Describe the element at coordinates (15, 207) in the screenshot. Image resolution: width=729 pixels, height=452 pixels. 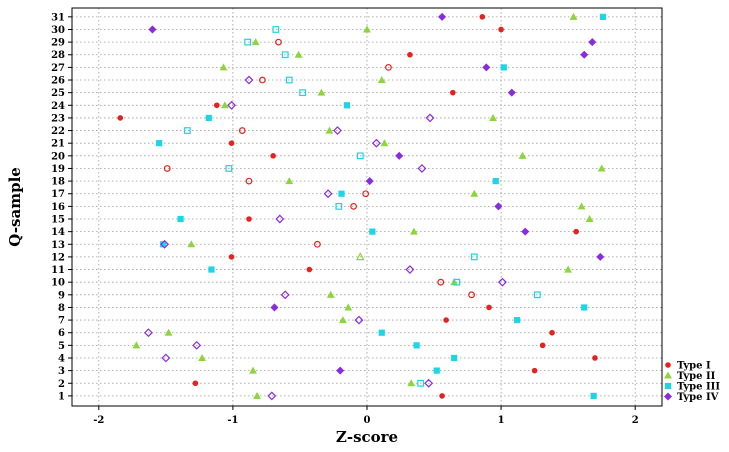
I see `y-axis-title: Q-sample` at that location.